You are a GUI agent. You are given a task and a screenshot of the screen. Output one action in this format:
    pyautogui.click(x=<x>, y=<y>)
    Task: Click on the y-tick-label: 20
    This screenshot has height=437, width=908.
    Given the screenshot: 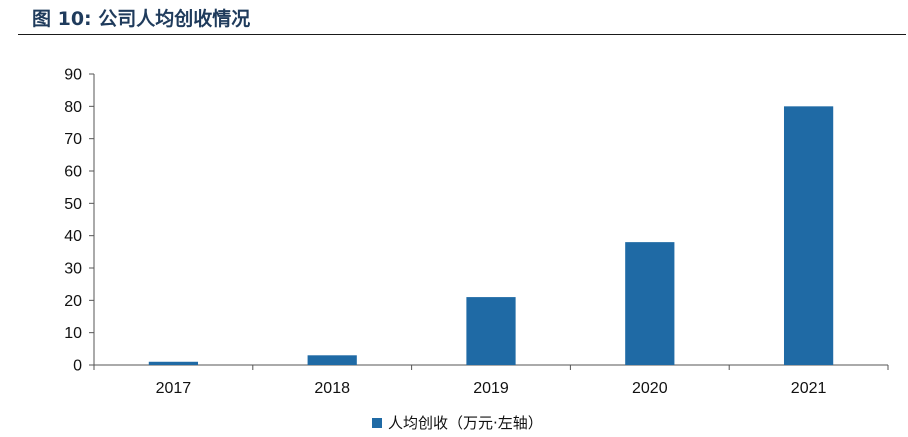 What is the action you would take?
    pyautogui.click(x=73, y=301)
    